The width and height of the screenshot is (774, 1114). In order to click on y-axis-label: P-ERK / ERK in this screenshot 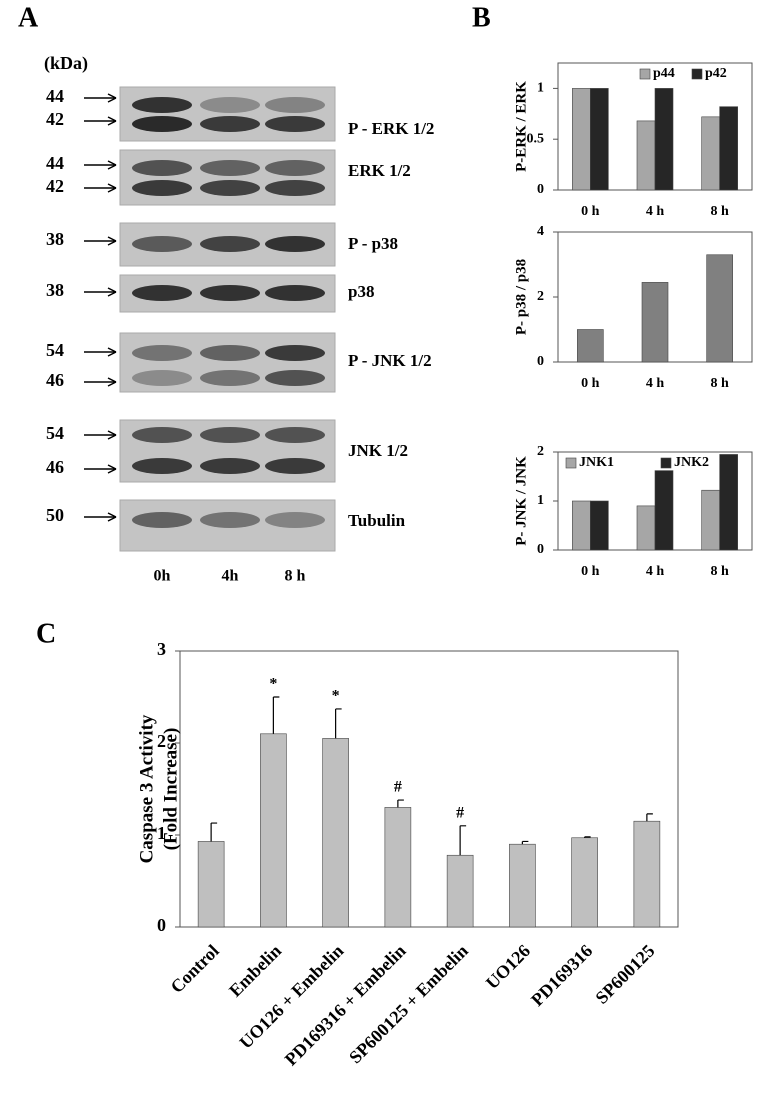, I will do `click(521, 126)`.